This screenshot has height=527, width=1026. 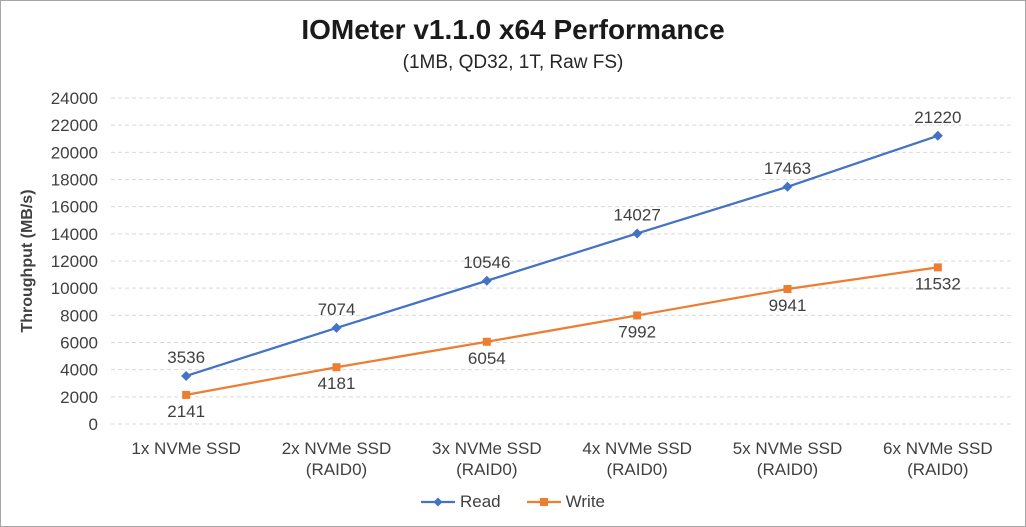 What do you see at coordinates (480, 501) in the screenshot?
I see `legend-label: Read` at bounding box center [480, 501].